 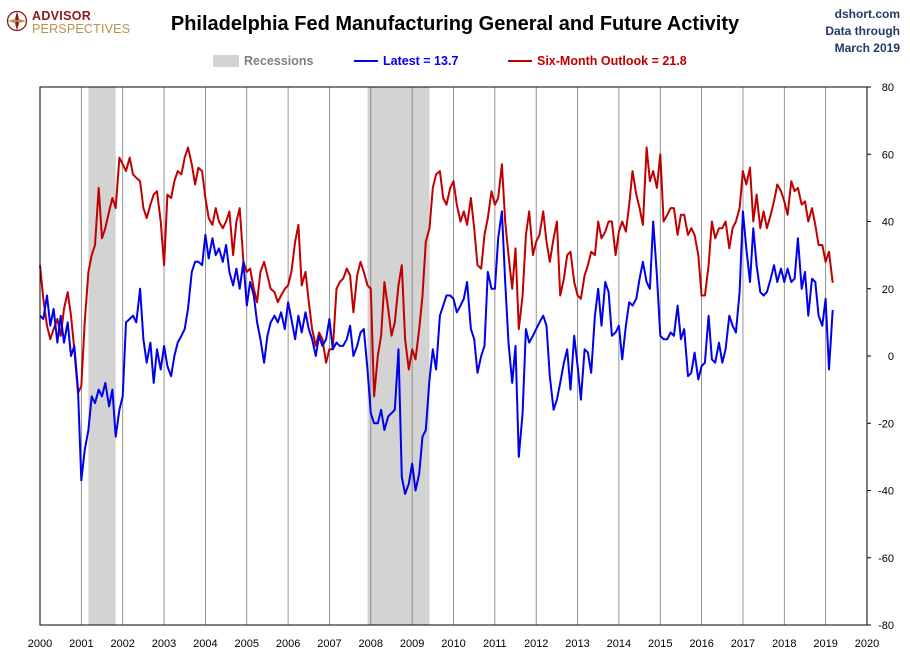 I want to click on x-tick-label-2013: 2013, so click(x=577, y=644).